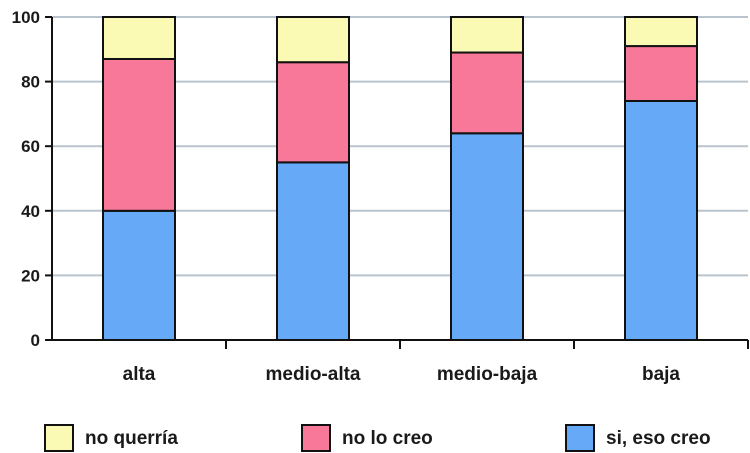  I want to click on bar-medio-baja-no-lo-creo, so click(487, 93).